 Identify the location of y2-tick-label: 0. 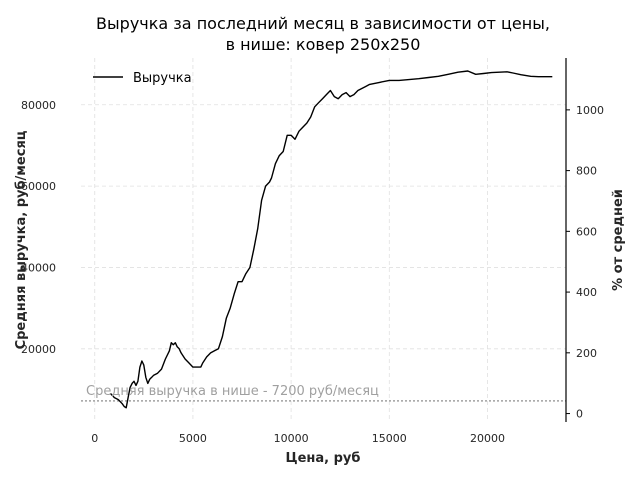
(579, 414).